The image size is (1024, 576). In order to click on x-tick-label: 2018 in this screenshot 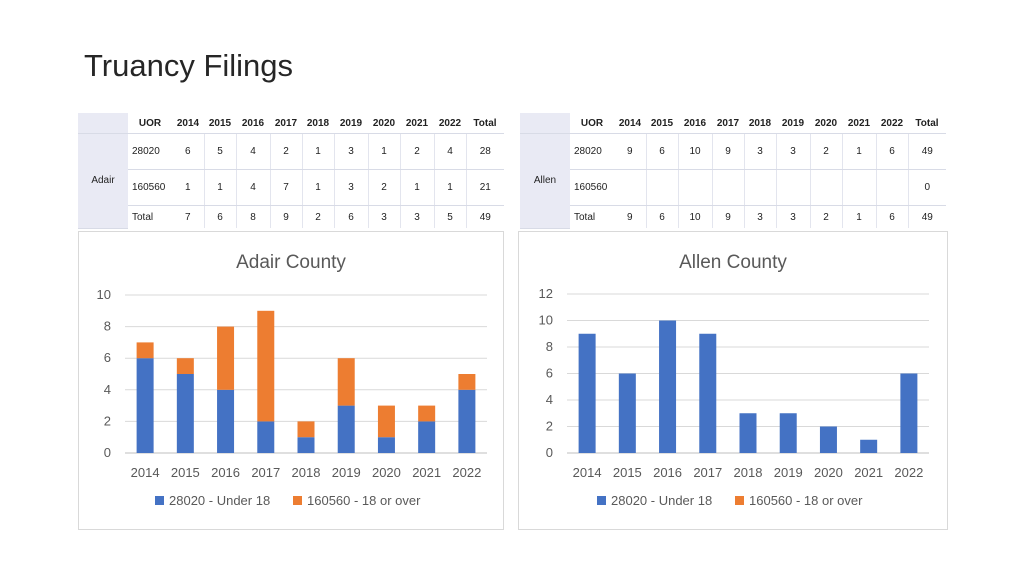, I will do `click(306, 472)`.